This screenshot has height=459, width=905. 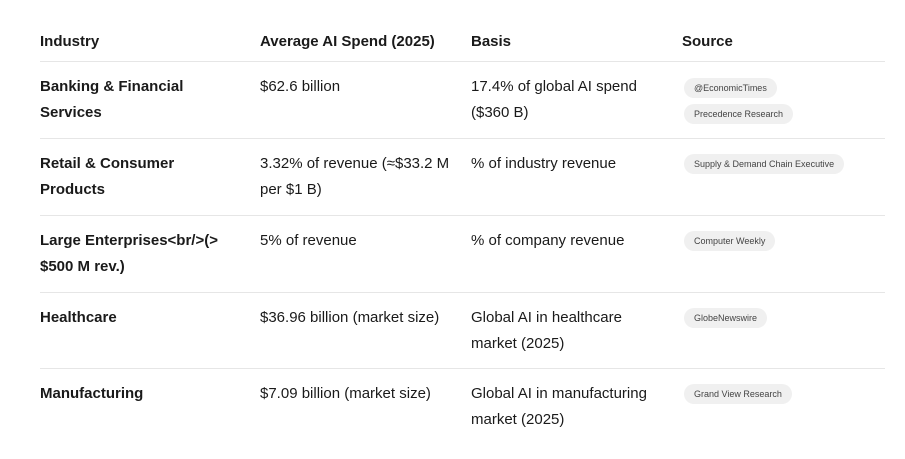 I want to click on source-badge: Supply & Demand Chain Executive, so click(x=764, y=164).